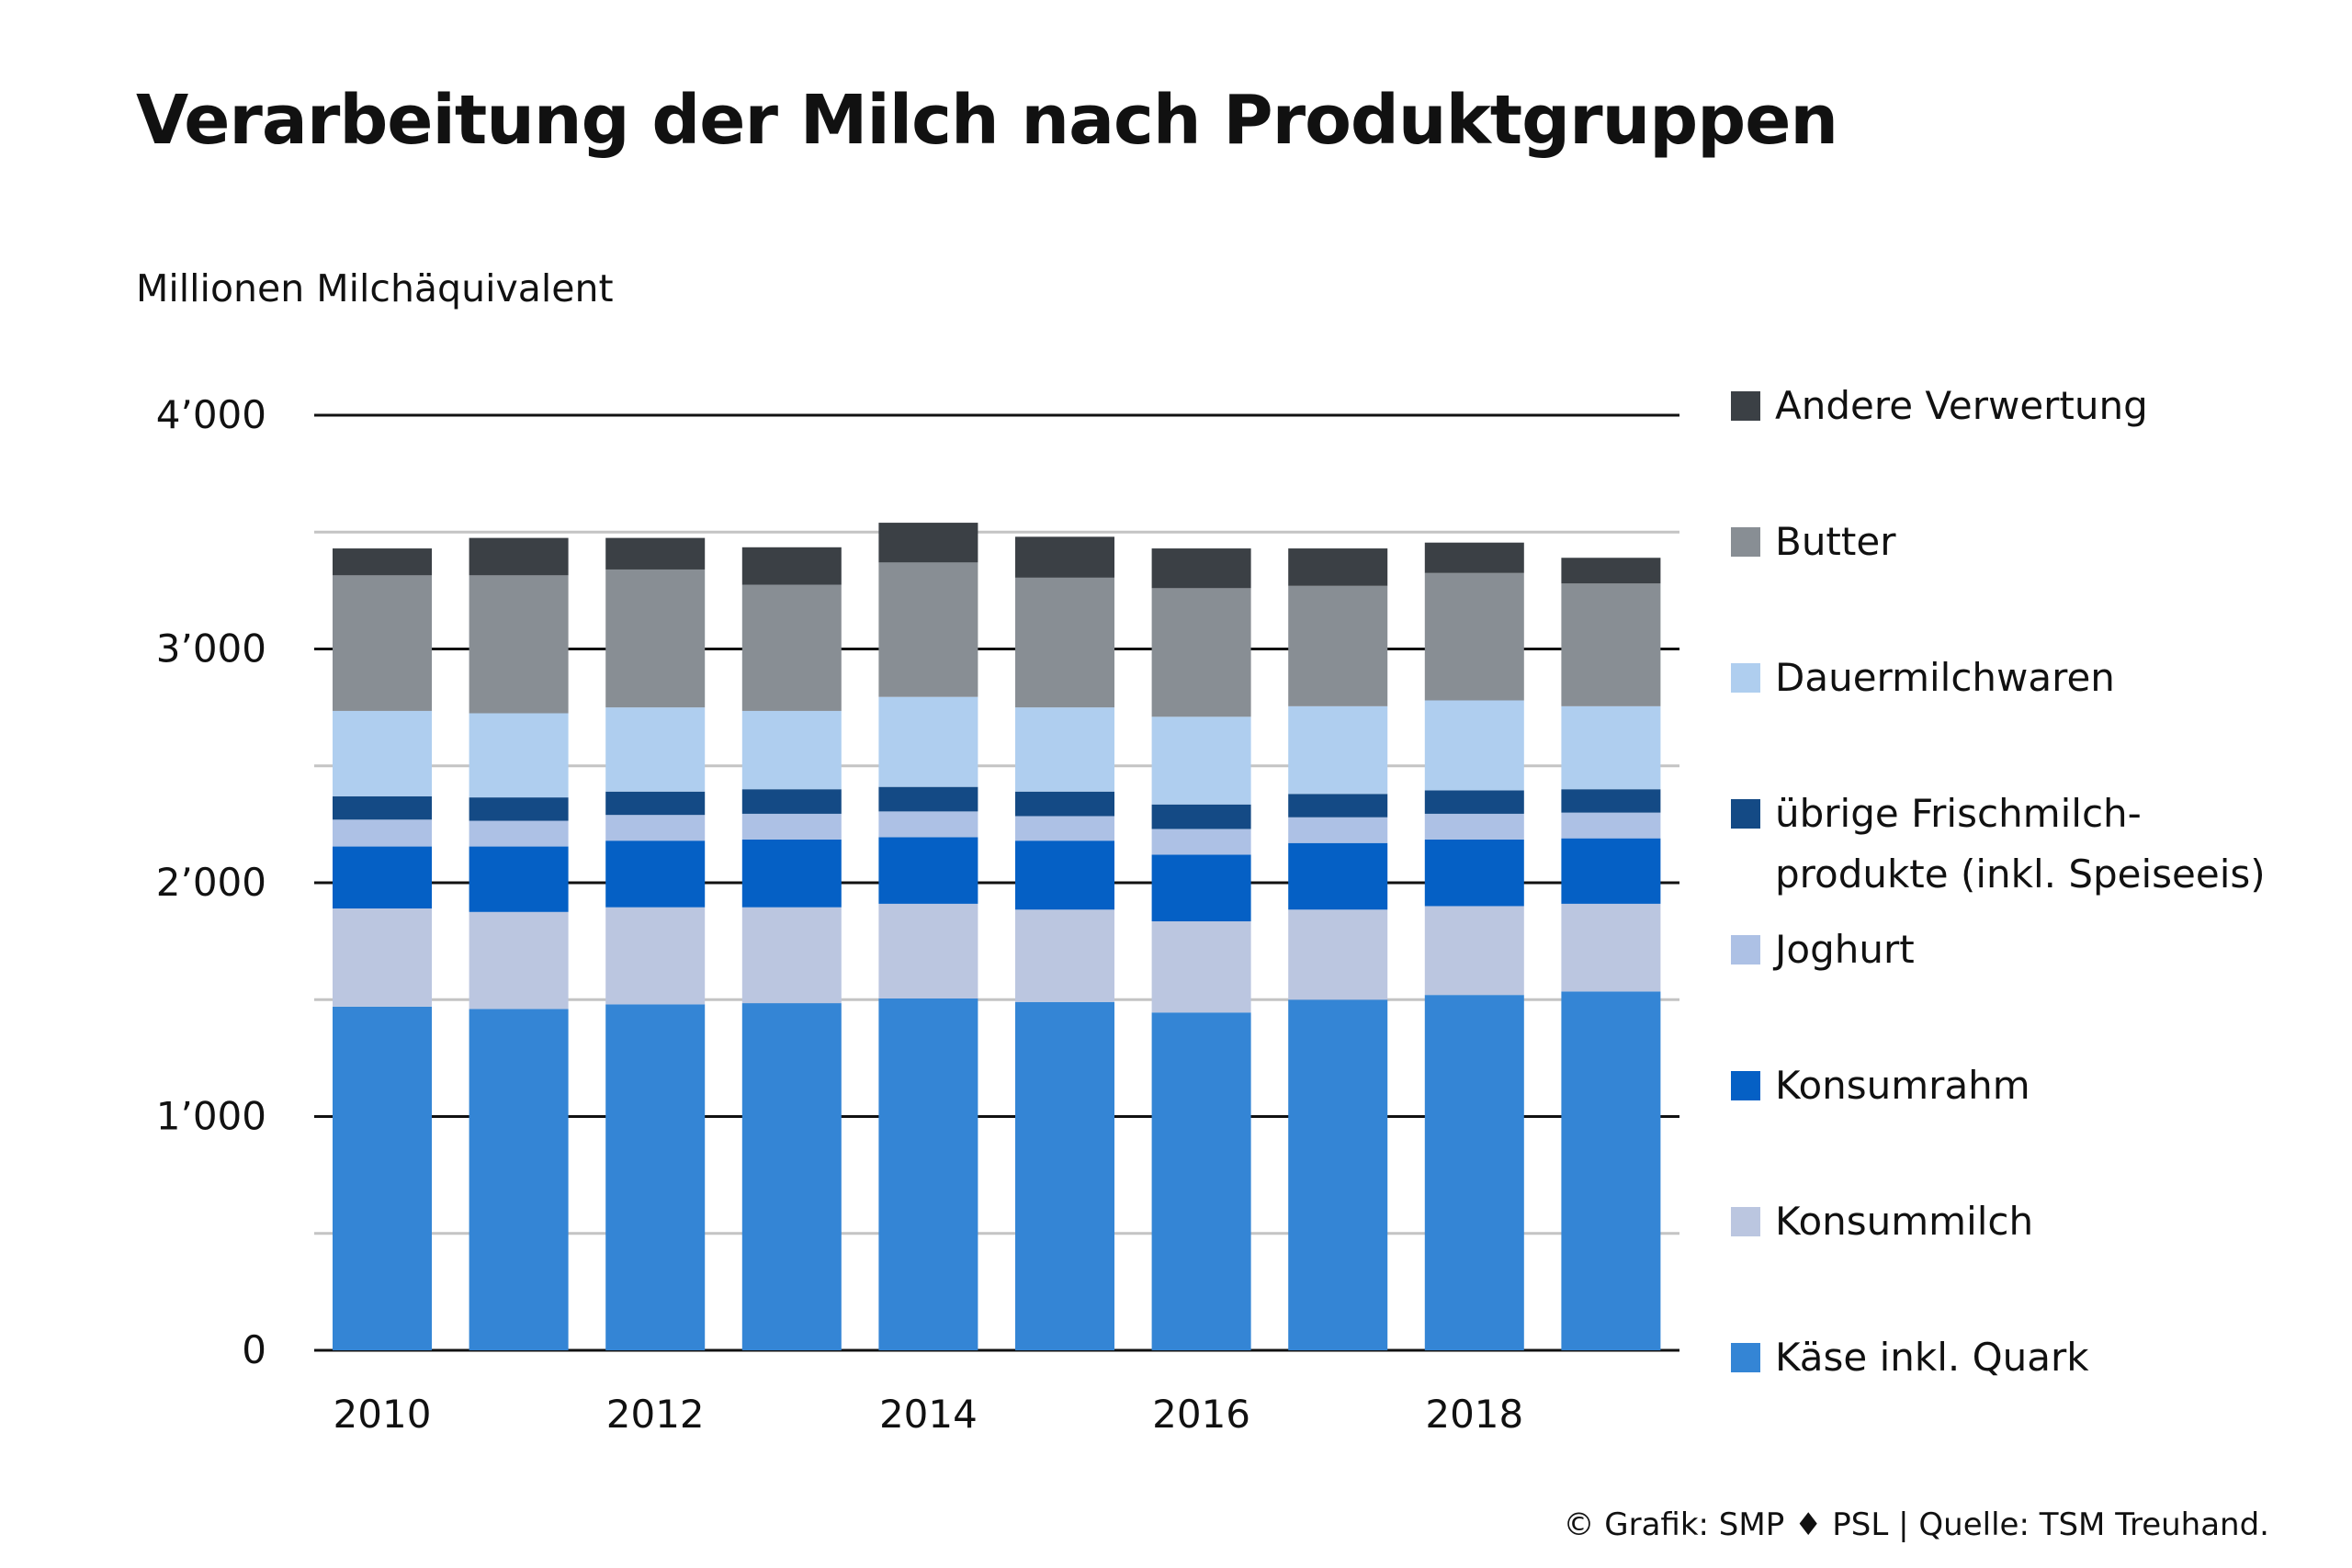 This screenshot has width=2352, height=1568. Describe the element at coordinates (928, 824) in the screenshot. I see `bar-segment-2014-joghurt` at that location.